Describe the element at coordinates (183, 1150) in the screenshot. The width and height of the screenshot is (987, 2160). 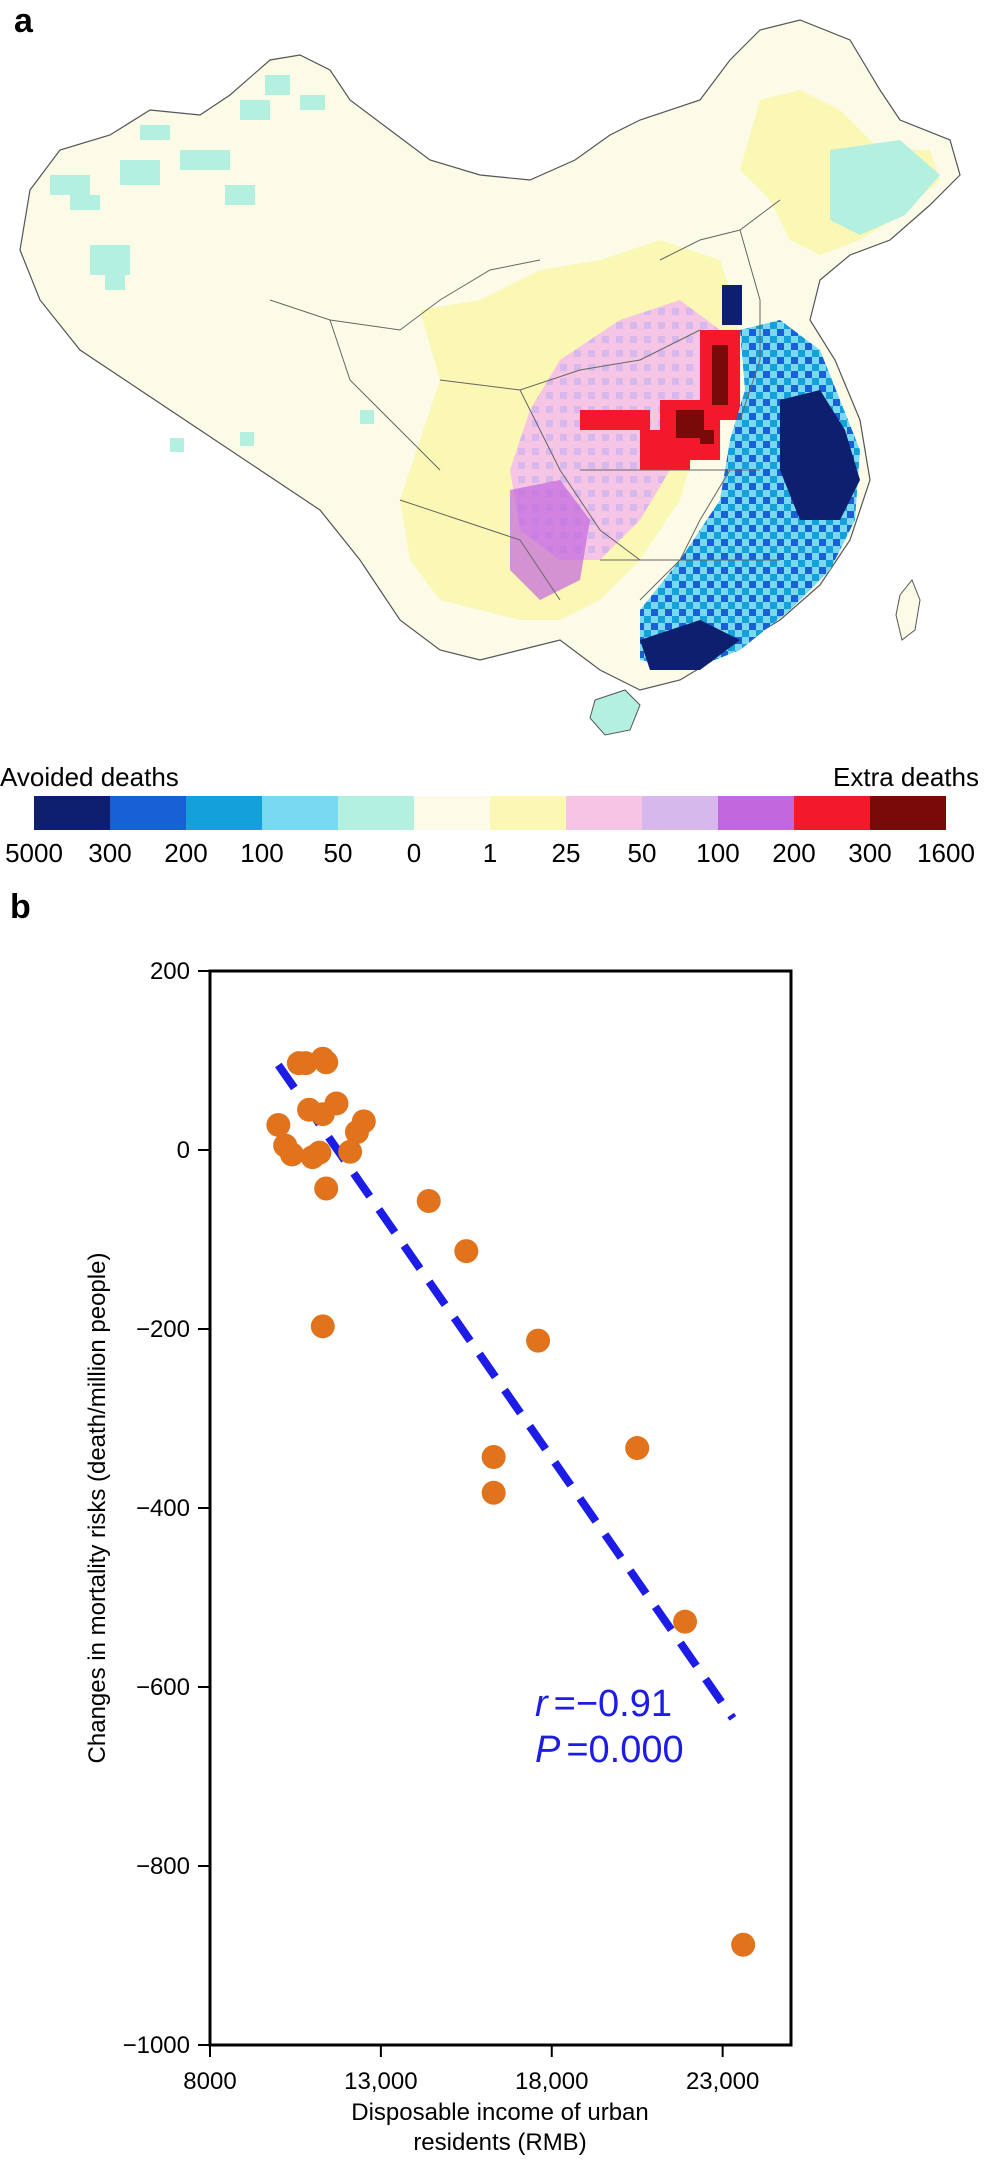
I see `y-tick-label: 0` at that location.